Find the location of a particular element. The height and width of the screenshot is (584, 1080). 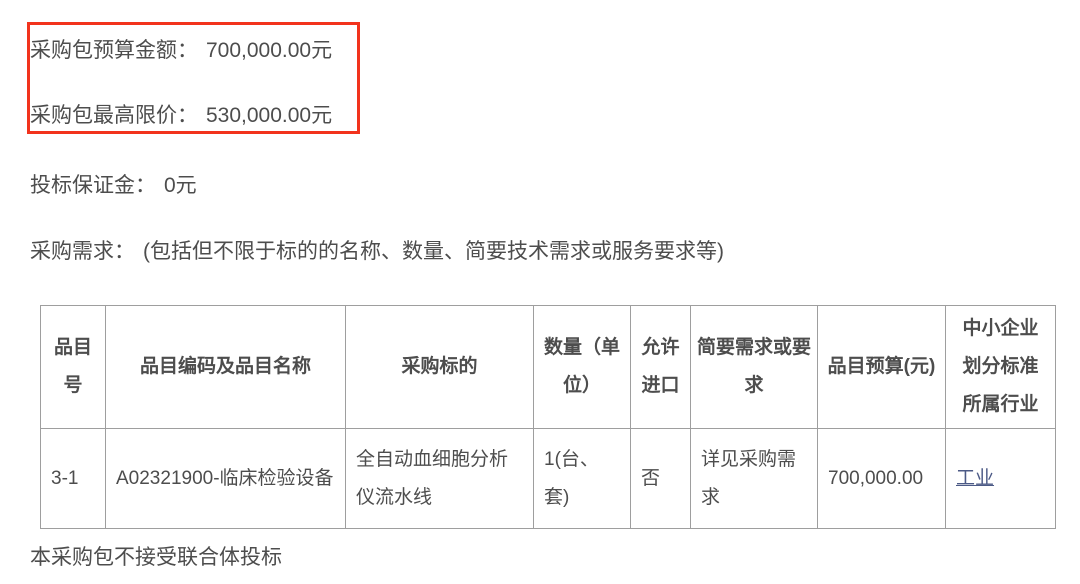

header-allow-import: 允许 进口 is located at coordinates (660, 367).